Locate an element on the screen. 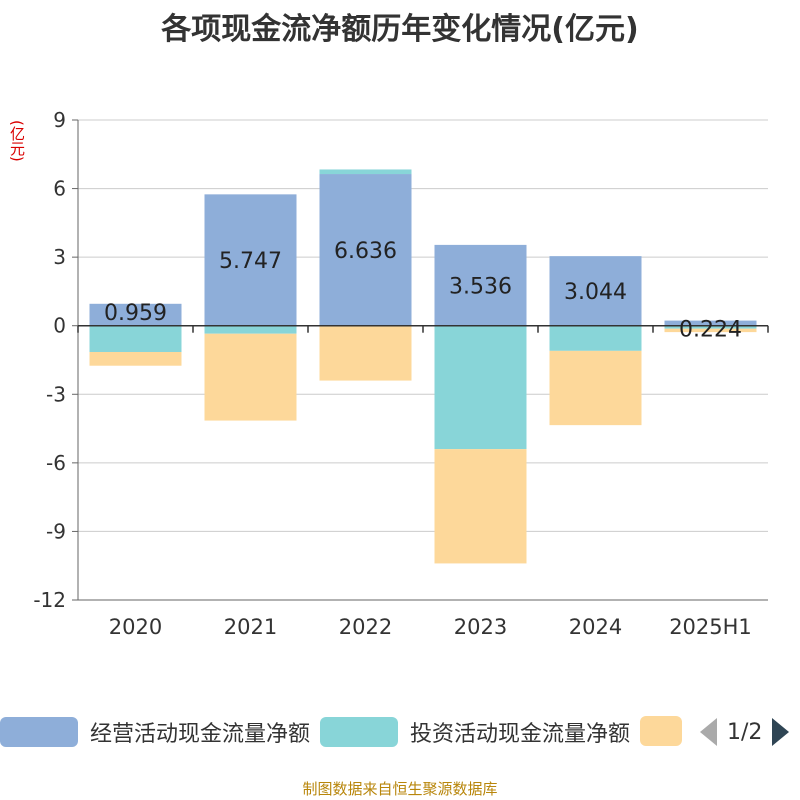  legend-swatch-investing is located at coordinates (359, 732).